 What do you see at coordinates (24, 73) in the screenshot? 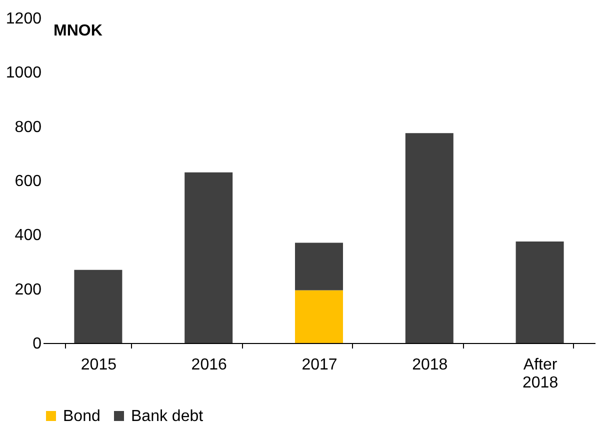
I see `y-tick-label: 1000` at bounding box center [24, 73].